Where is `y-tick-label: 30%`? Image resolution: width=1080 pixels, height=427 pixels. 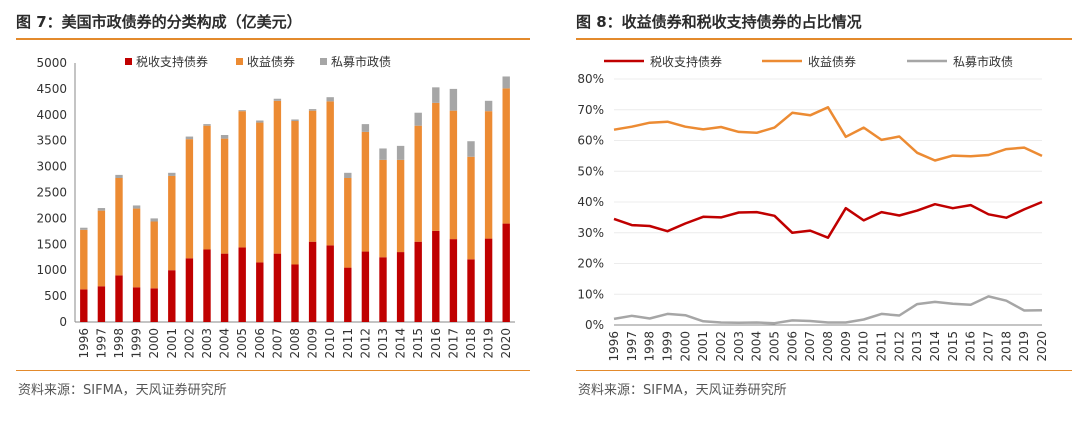 y-tick-label: 30% is located at coordinates (590, 233).